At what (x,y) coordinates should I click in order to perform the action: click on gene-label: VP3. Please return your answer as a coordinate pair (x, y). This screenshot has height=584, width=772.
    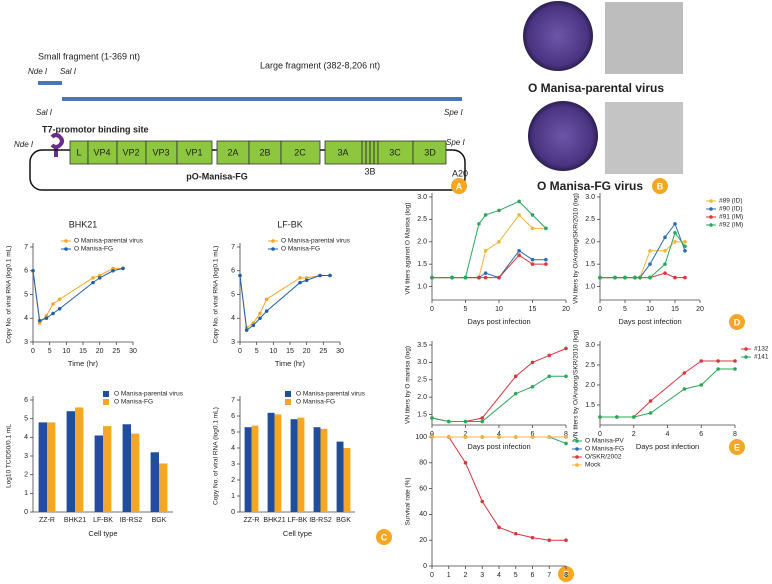
    Looking at the image, I should click on (160, 152).